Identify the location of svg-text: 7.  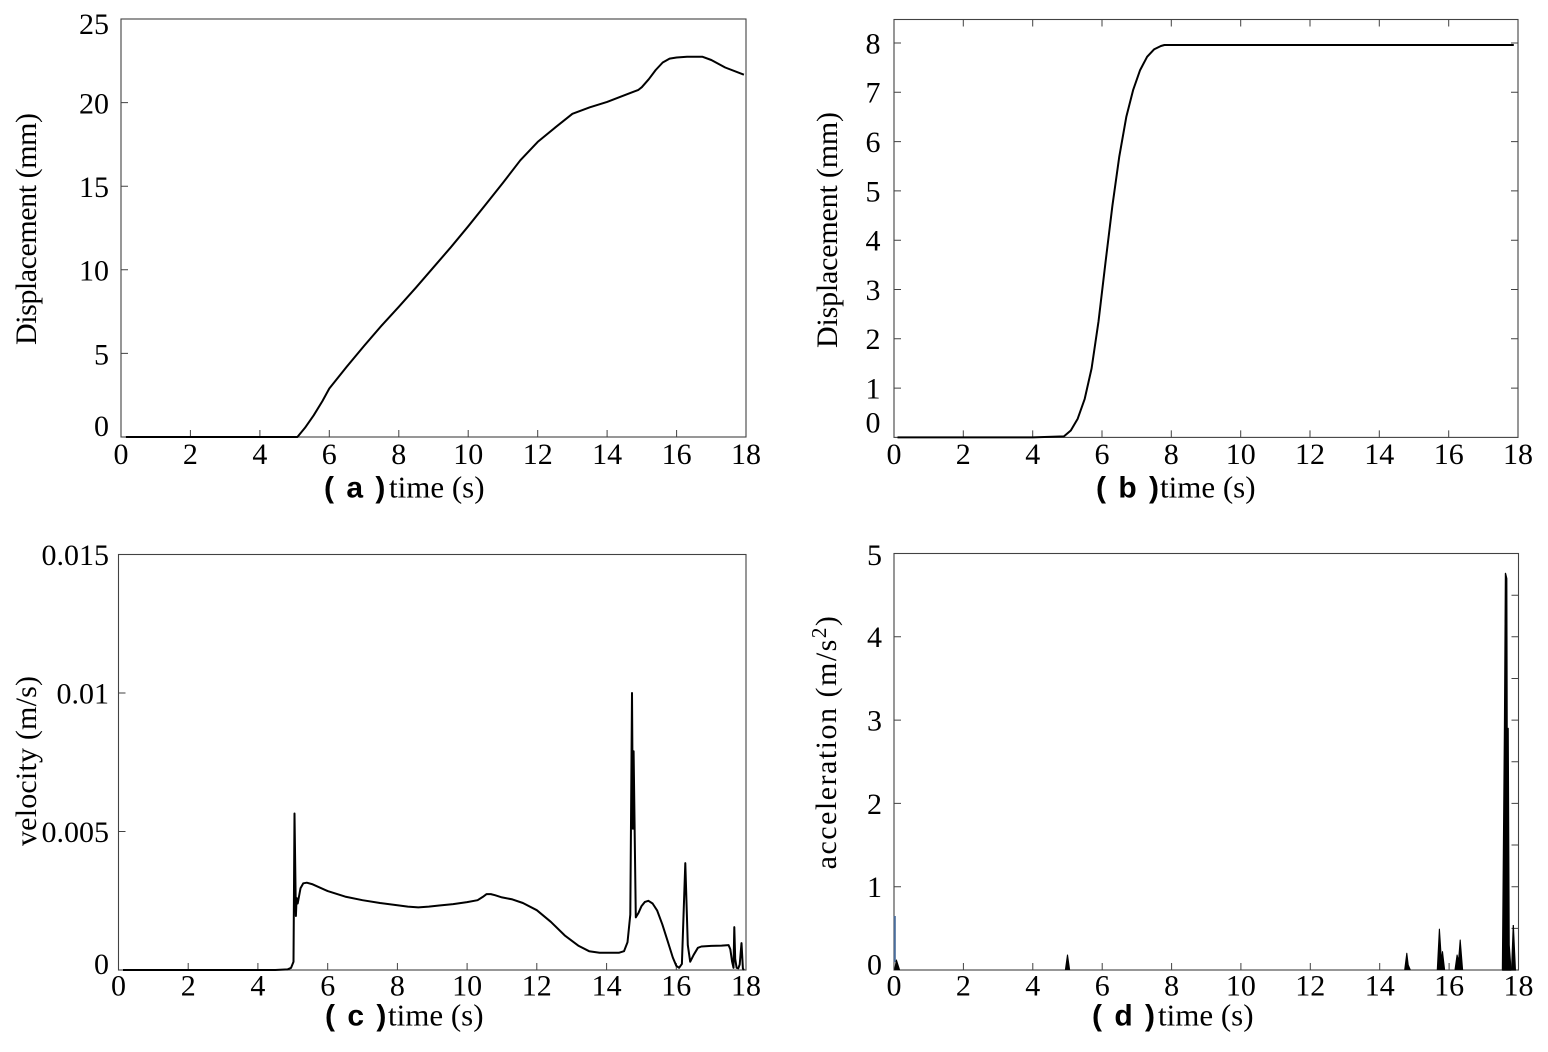
(873, 93).